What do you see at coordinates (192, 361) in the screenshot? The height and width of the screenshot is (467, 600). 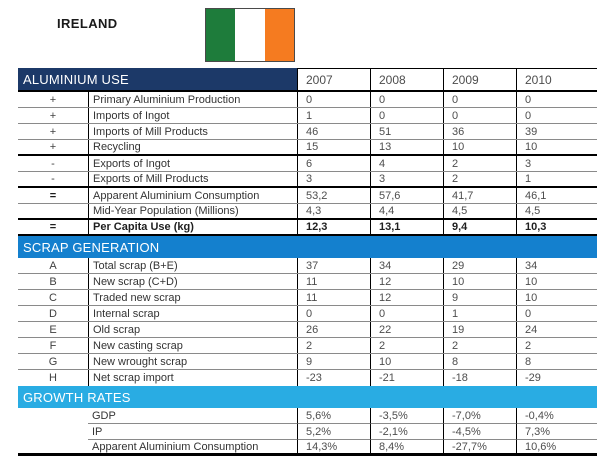 I see `row-label: New wrought scrap` at bounding box center [192, 361].